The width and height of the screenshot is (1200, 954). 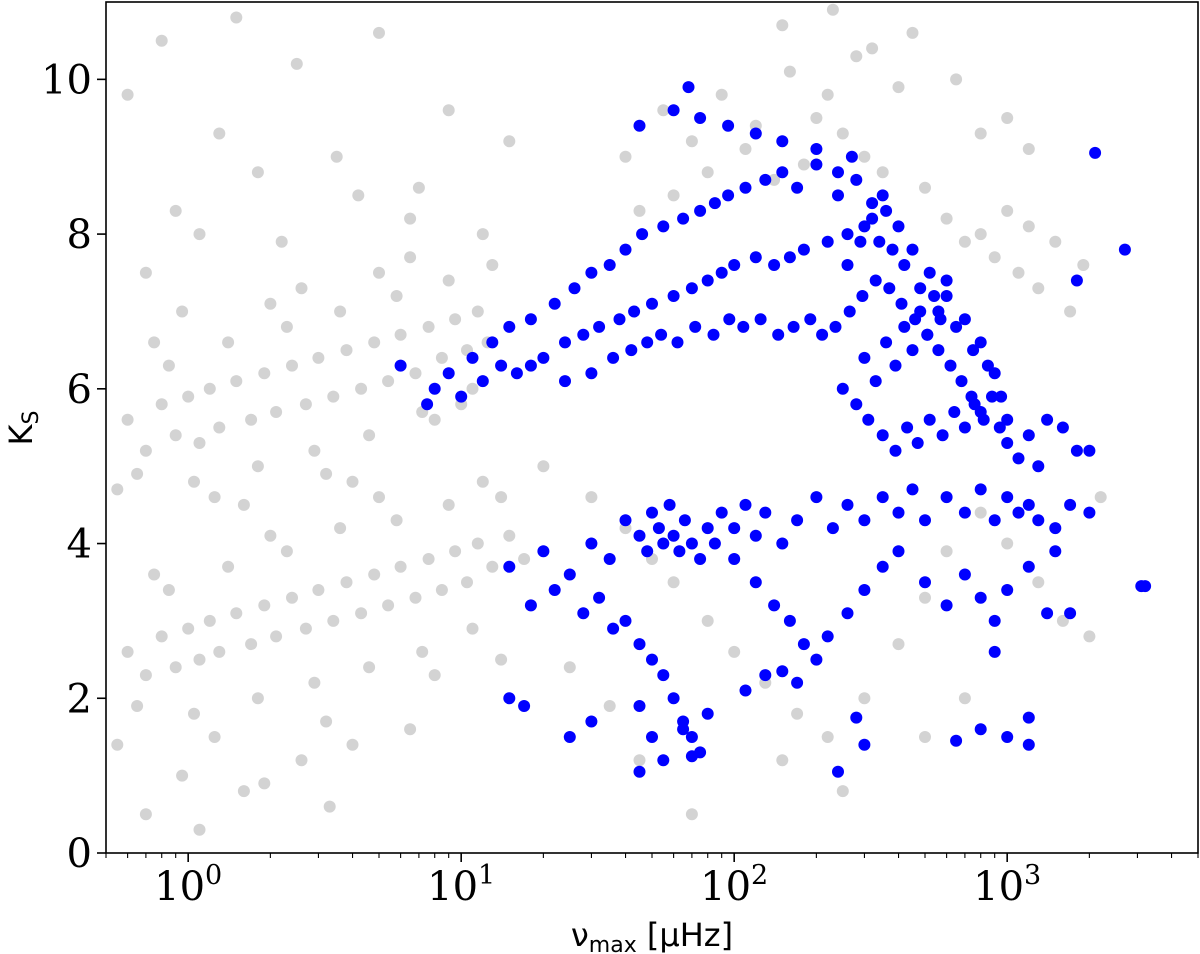 I want to click on y-tick-label-5: 10, so click(x=66, y=80).